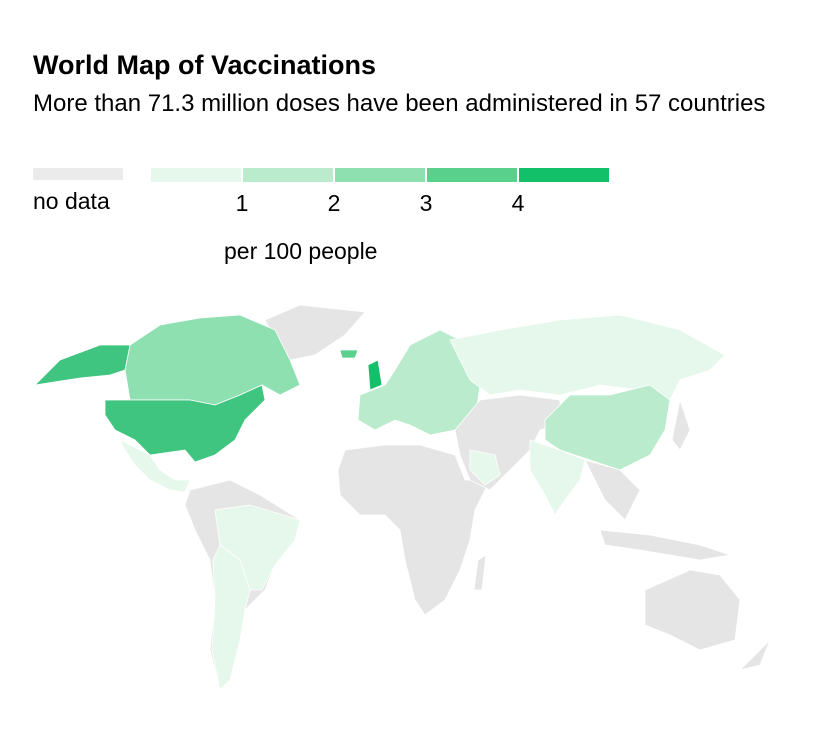 The height and width of the screenshot is (729, 828). What do you see at coordinates (82, 365) in the screenshot?
I see `alaska` at bounding box center [82, 365].